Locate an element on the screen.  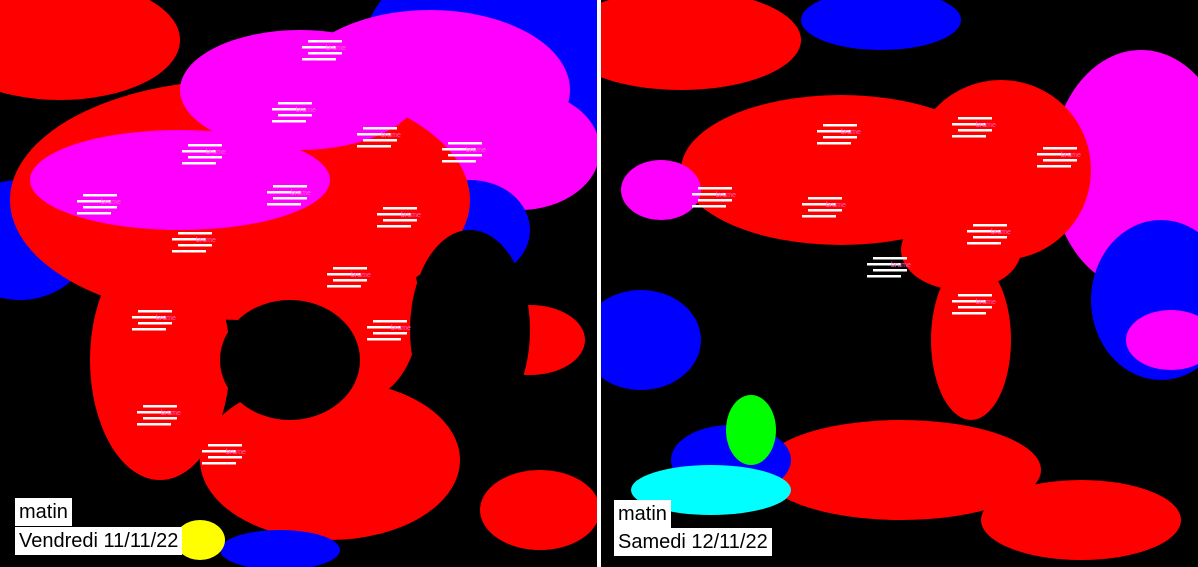
date-label: Samedi 12/11/22 is located at coordinates (693, 542).